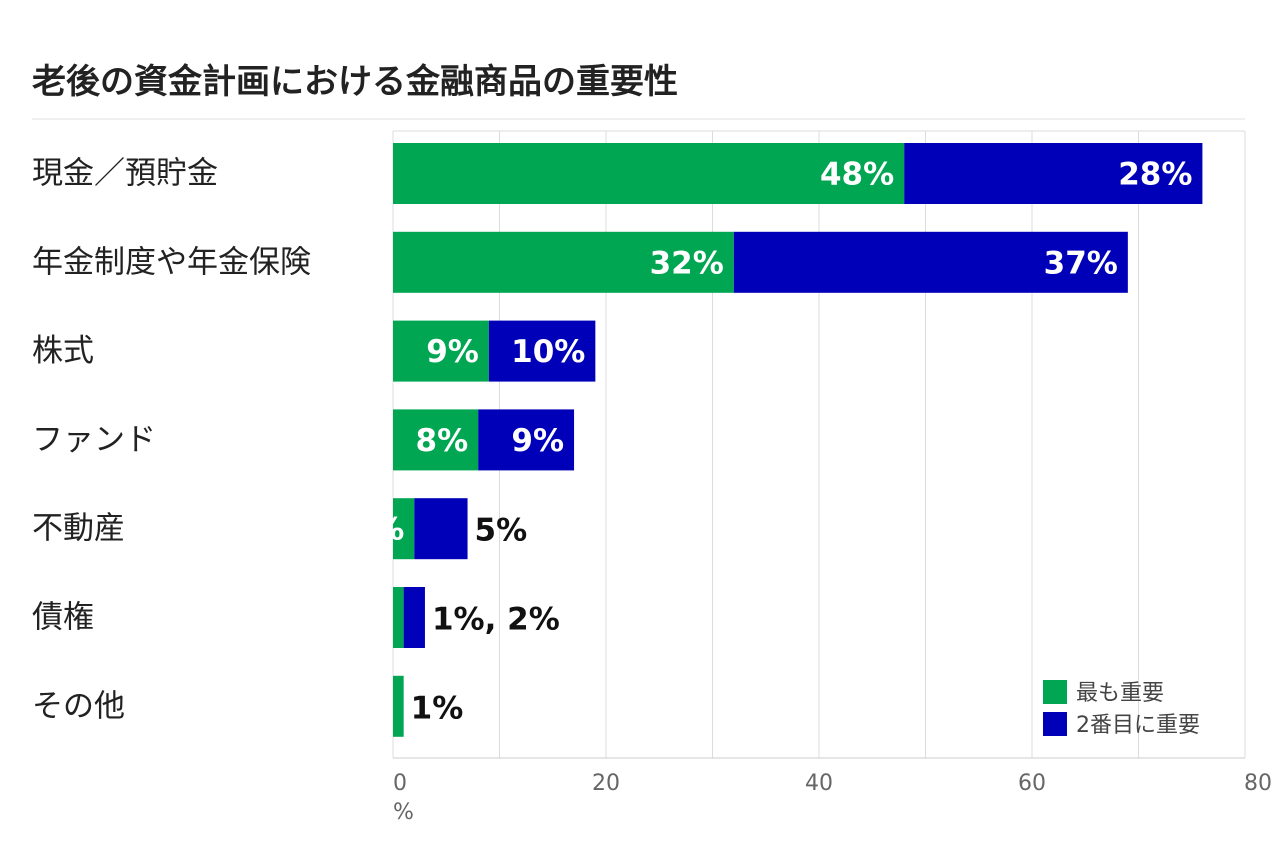 This screenshot has width=1280, height=857. Describe the element at coordinates (125, 174) in the screenshot. I see `category-label: 現金／預貯金` at that location.